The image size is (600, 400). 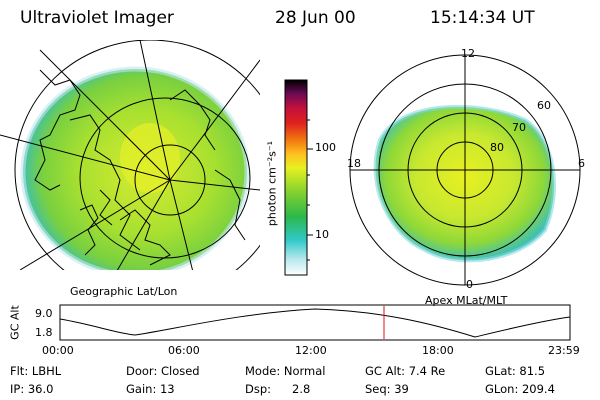 What do you see at coordinates (311, 350) in the screenshot?
I see `timeline-x-1200: 12:00` at bounding box center [311, 350].